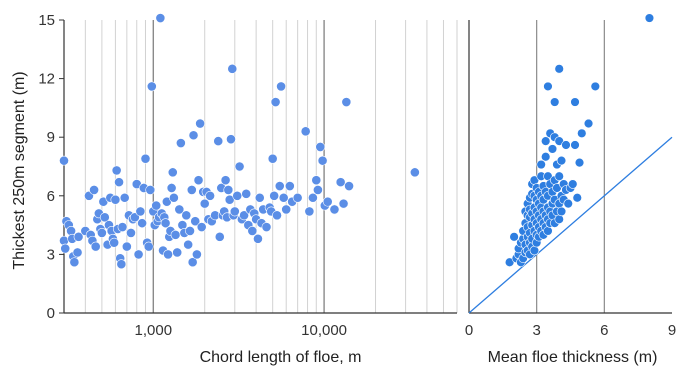 The image size is (680, 368). What do you see at coordinates (469, 330) in the screenshot?
I see `x-tick-label: 0` at bounding box center [469, 330].